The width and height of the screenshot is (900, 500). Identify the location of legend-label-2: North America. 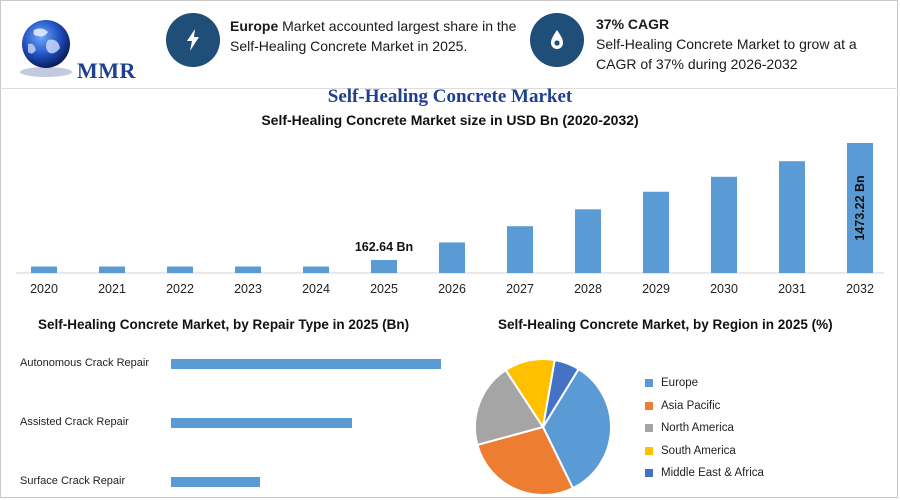
(697, 428).